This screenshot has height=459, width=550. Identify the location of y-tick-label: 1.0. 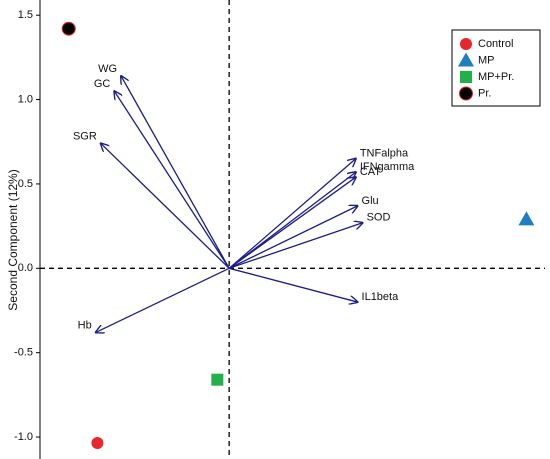
(25, 99).